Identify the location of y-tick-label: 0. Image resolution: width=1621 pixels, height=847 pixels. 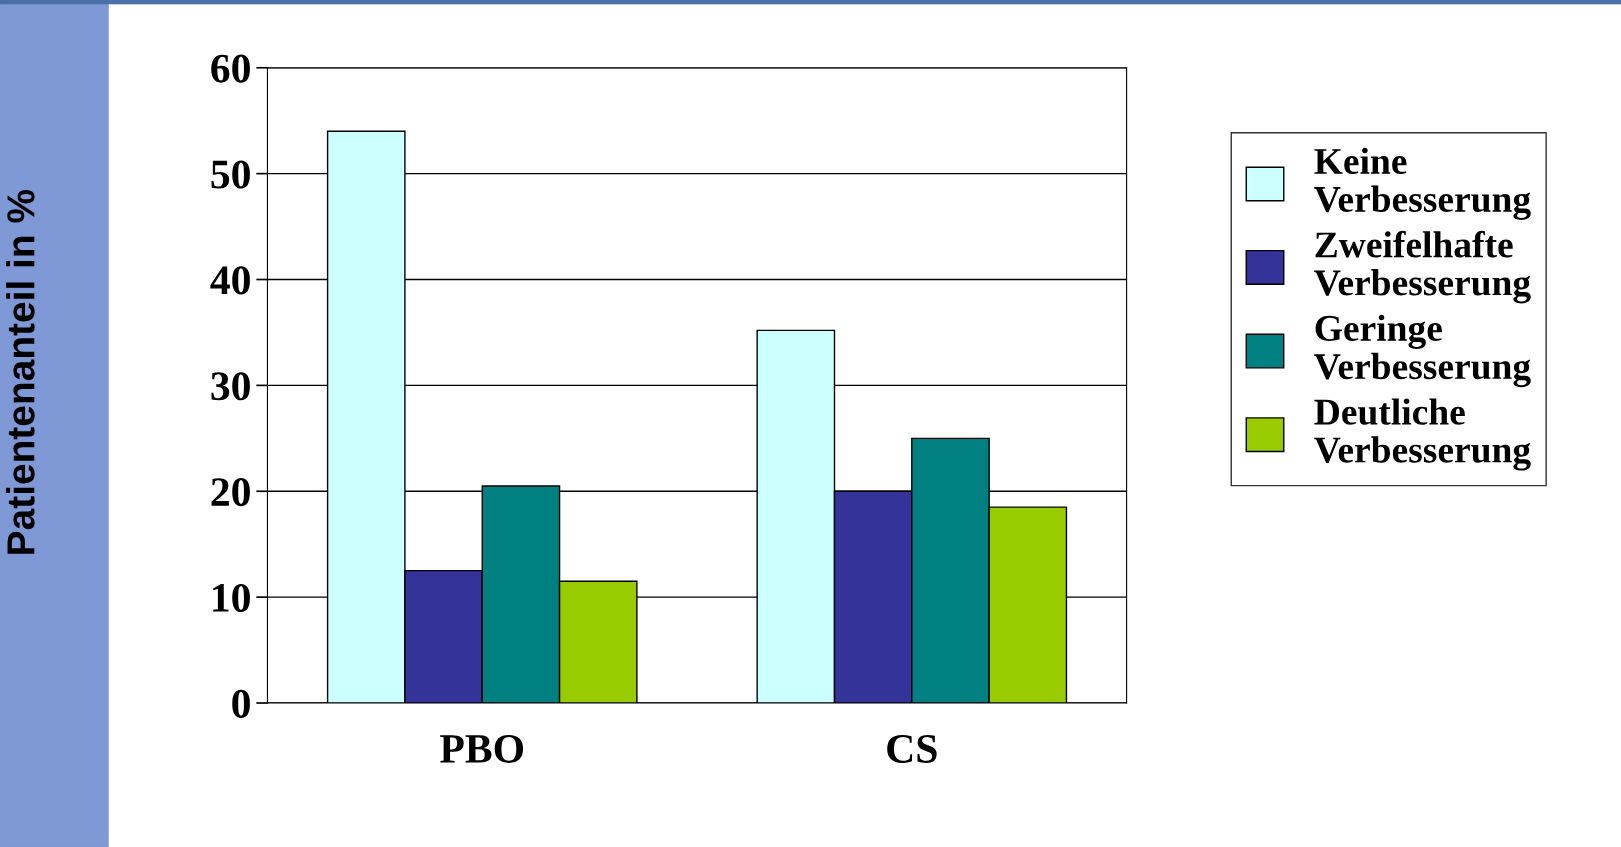
(241, 703).